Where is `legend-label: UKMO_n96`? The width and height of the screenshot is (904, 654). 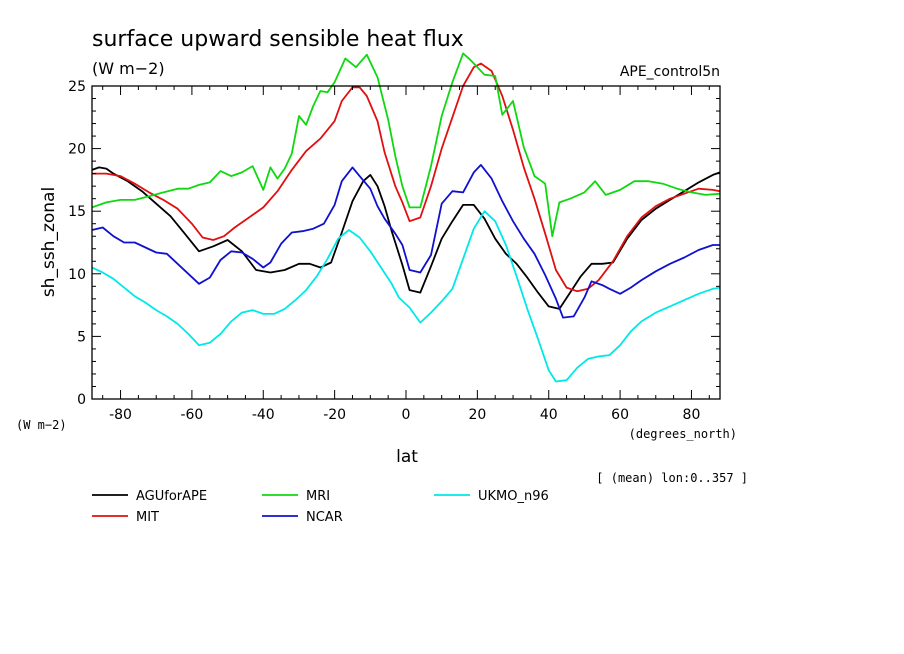 legend-label: UKMO_n96 is located at coordinates (513, 496).